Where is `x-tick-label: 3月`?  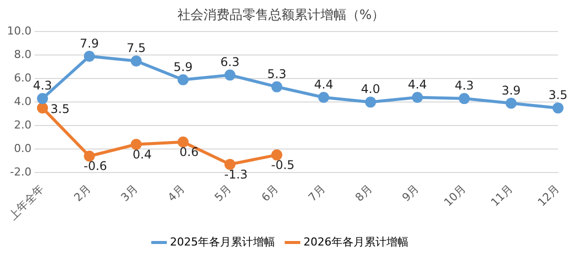 x-tick-label: 3月 is located at coordinates (129, 193).